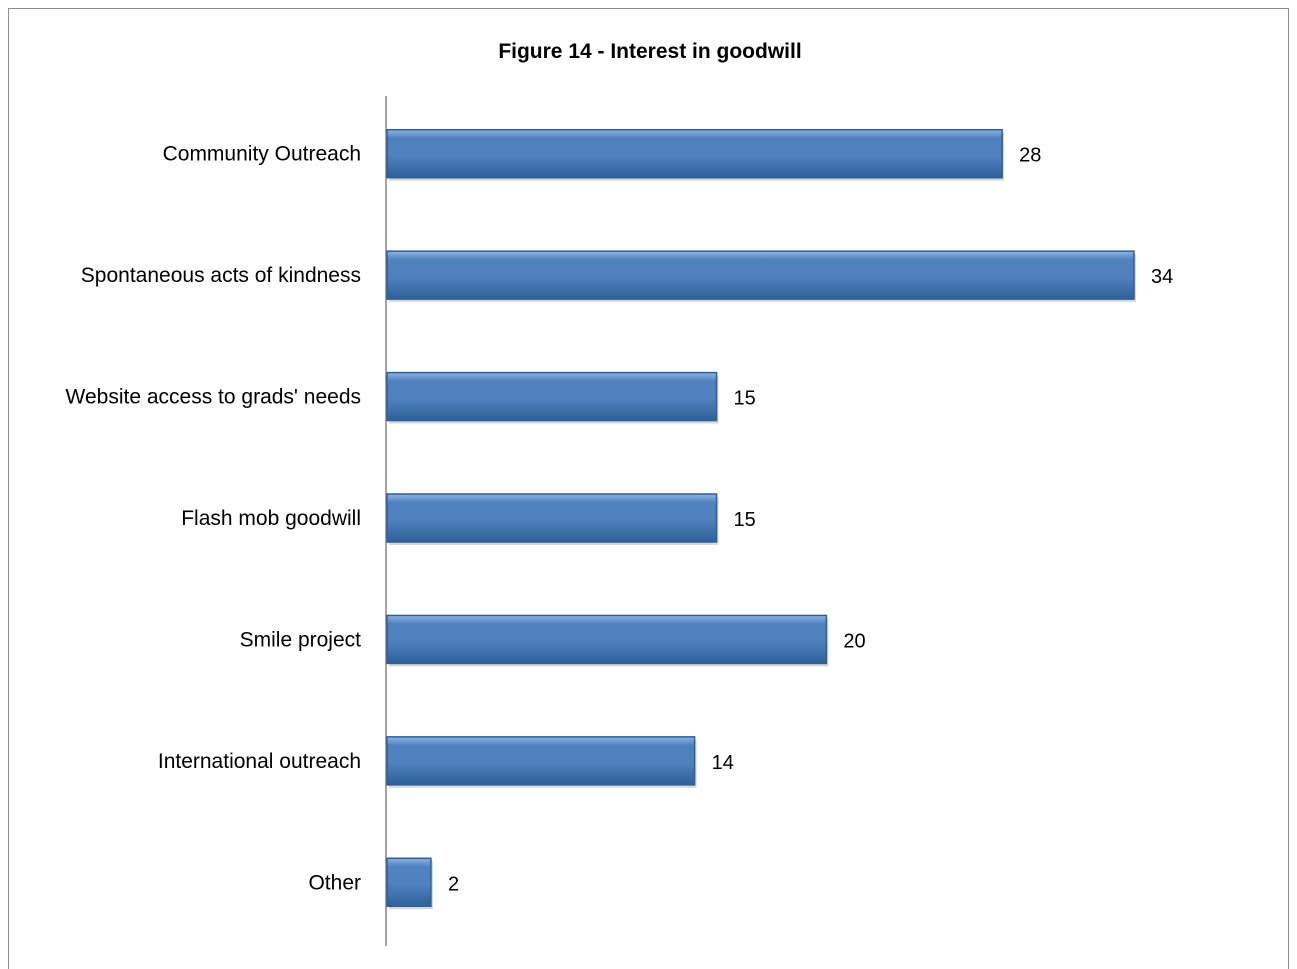 This screenshot has height=969, width=1297. I want to click on data-label: 14, so click(723, 763).